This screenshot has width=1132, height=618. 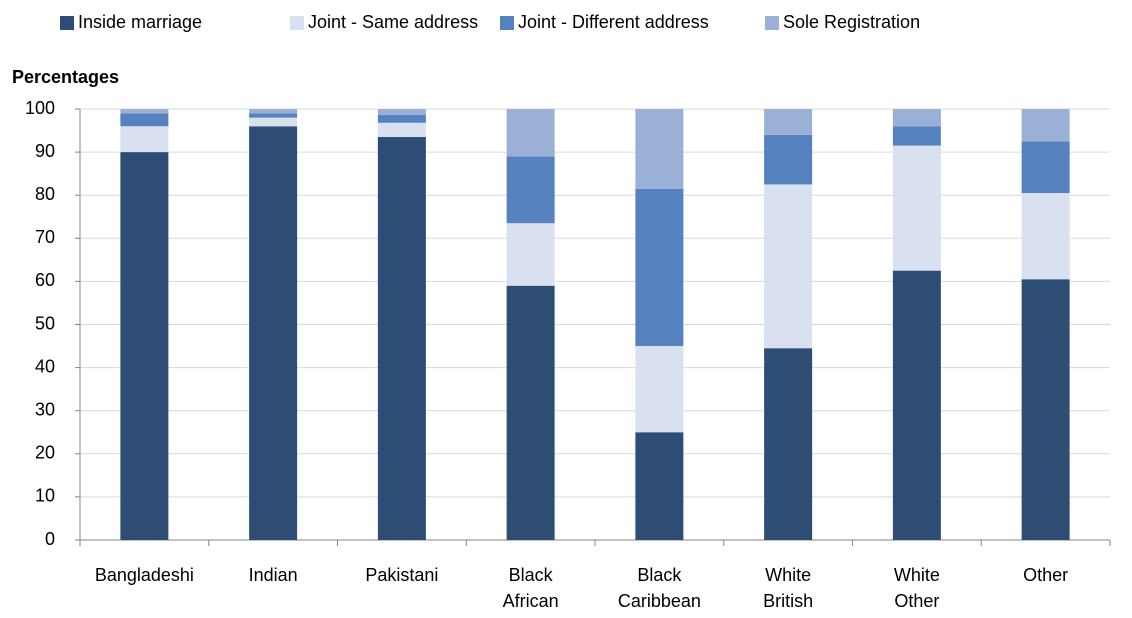 I want to click on x-tick-label: White Other, so click(x=916, y=588).